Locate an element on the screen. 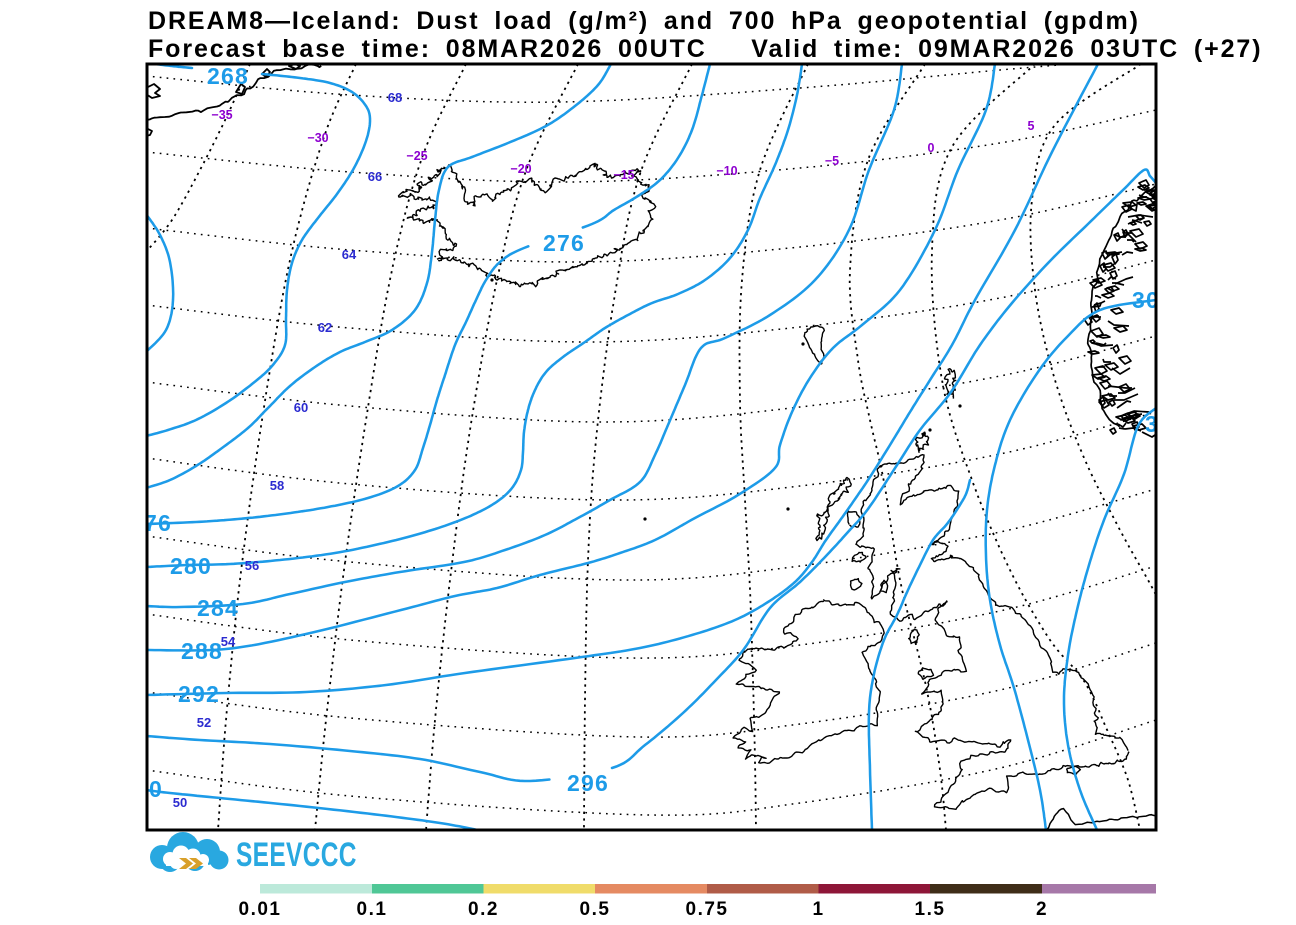  svg-text: 68 is located at coordinates (395, 97).